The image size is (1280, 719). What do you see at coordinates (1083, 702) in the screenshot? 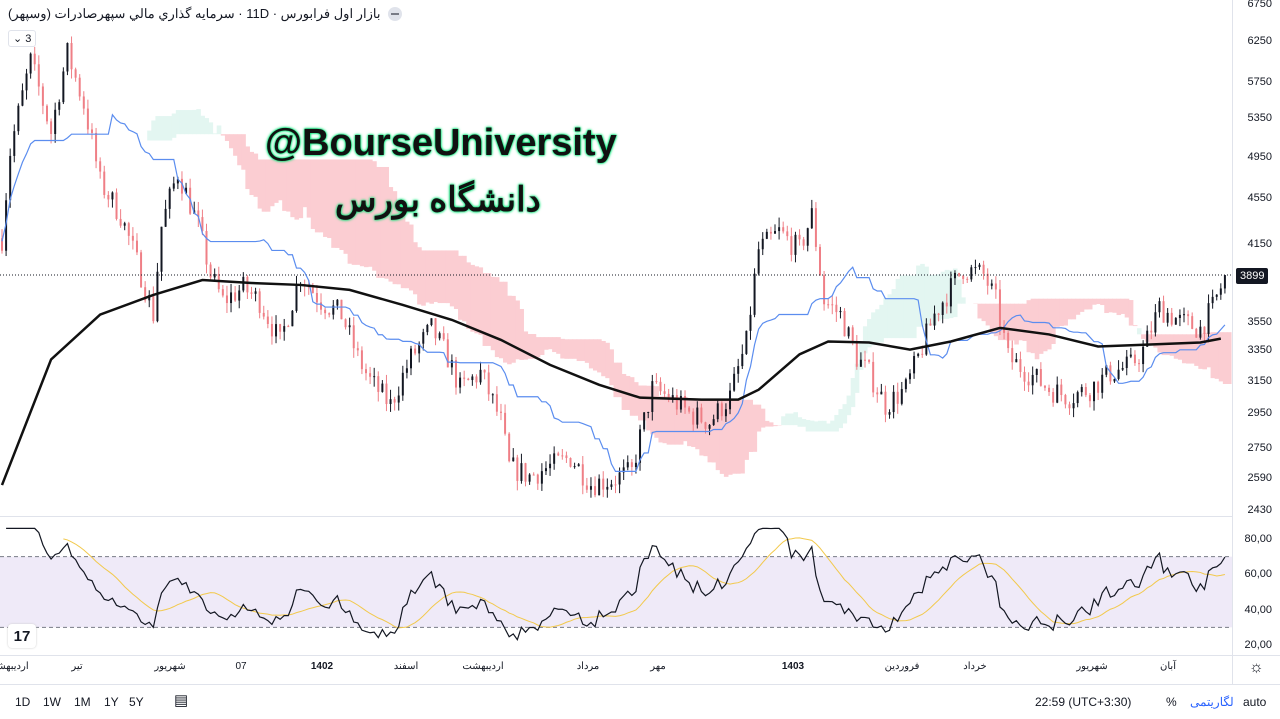
I see `timezone-clock: 22:59 (UTC+3:30)` at bounding box center [1083, 702].